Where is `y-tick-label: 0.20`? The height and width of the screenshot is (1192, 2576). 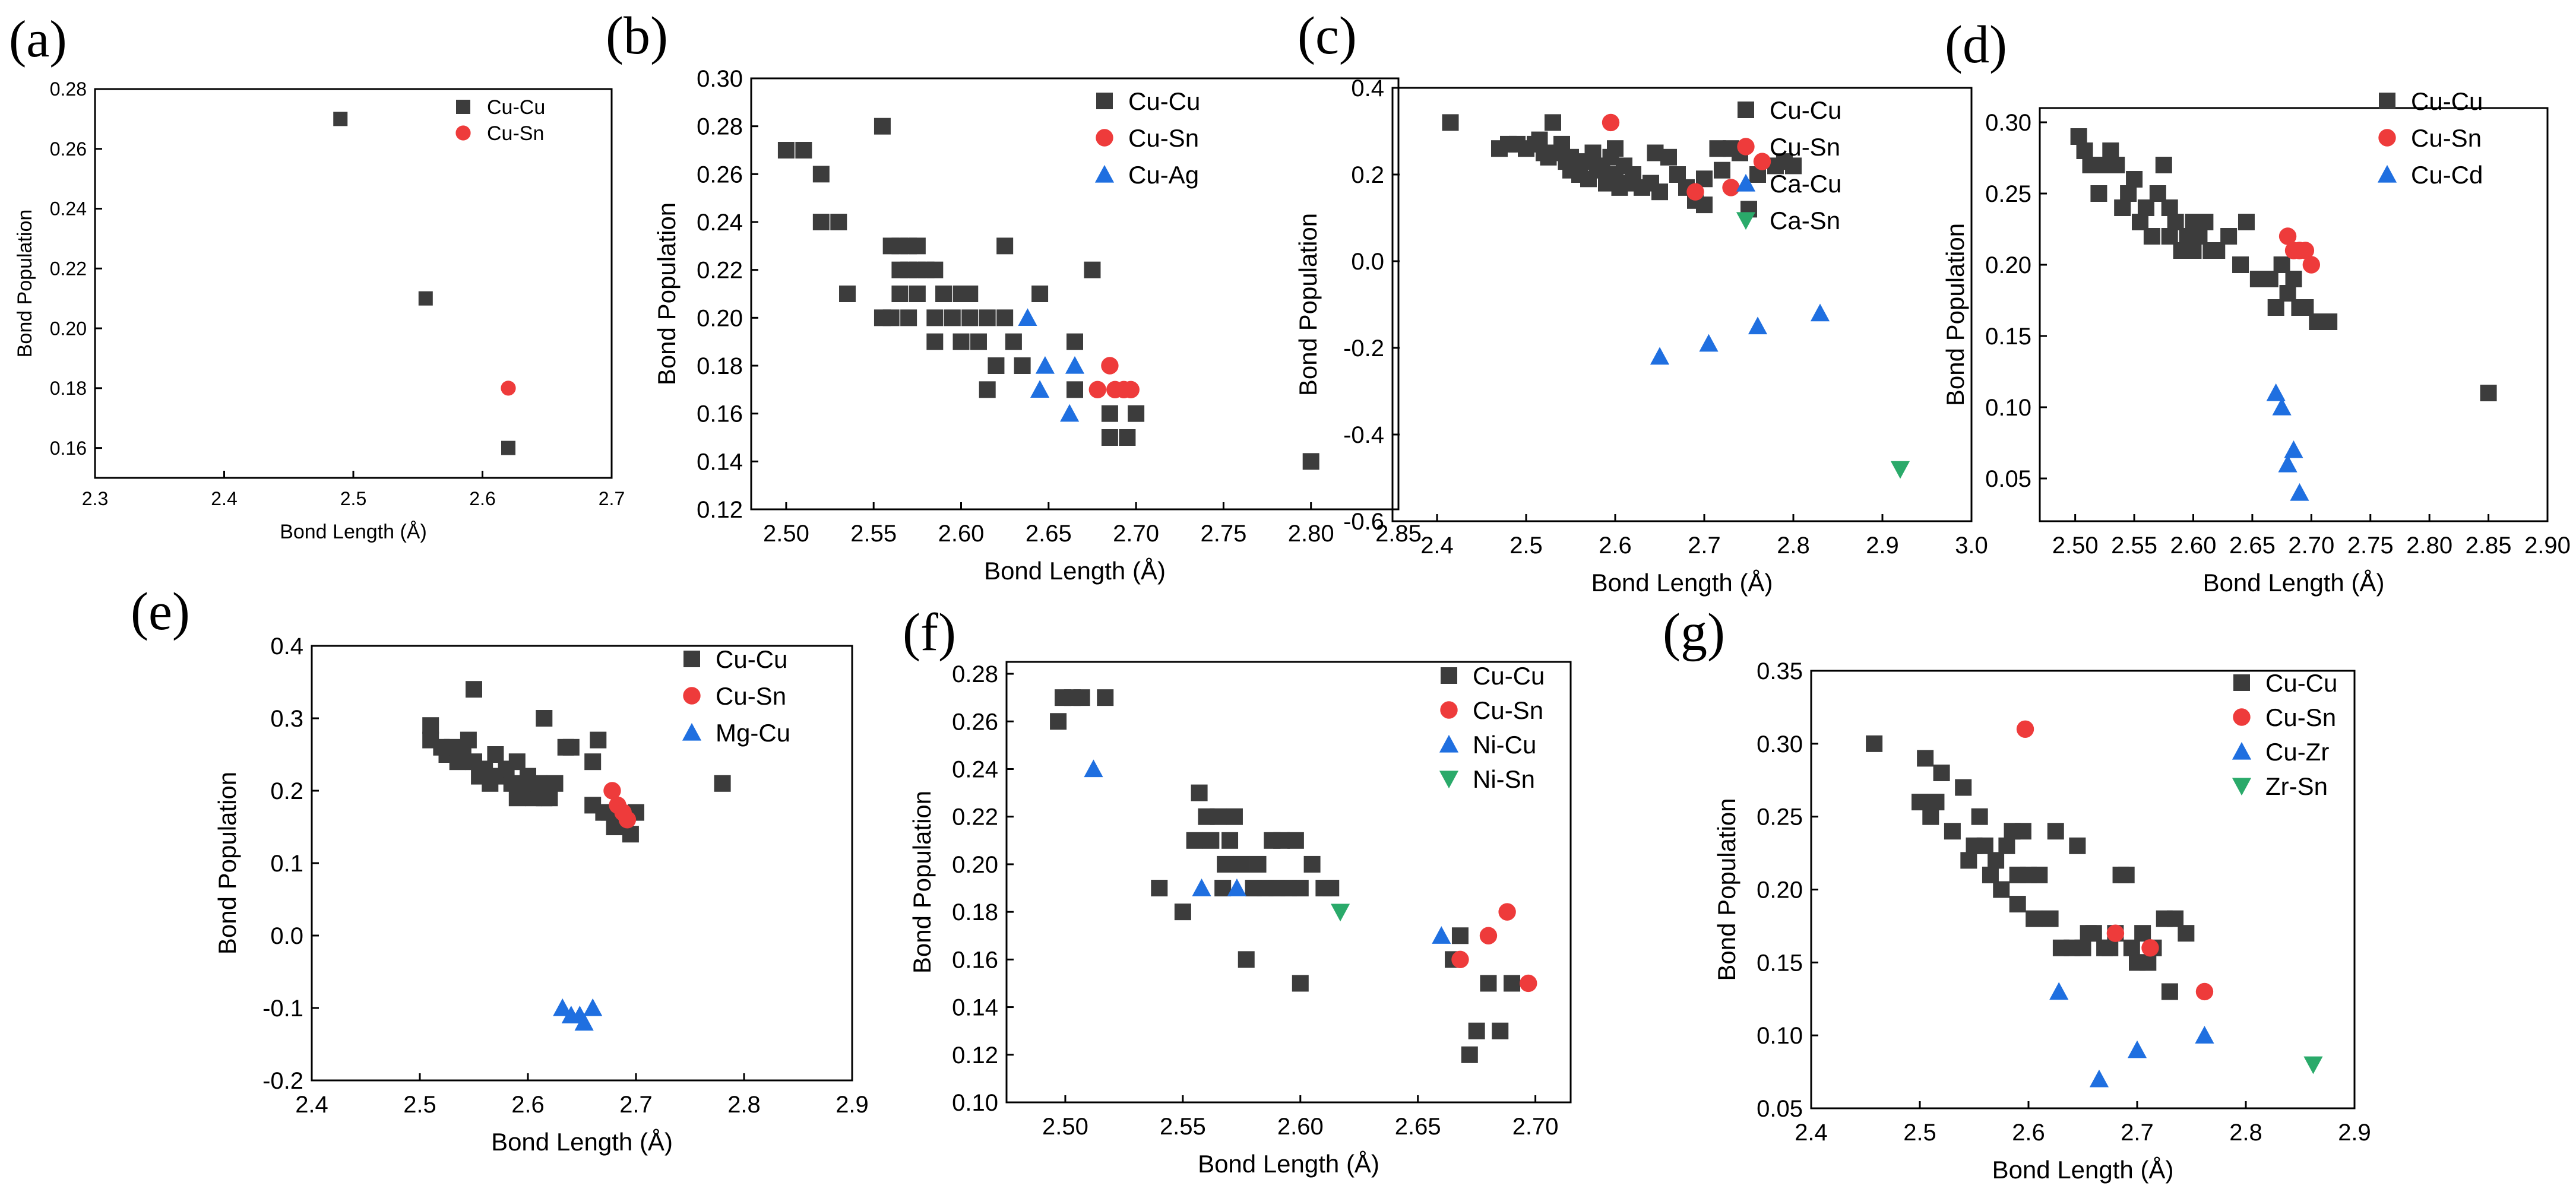 y-tick-label: 0.20 is located at coordinates (975, 865).